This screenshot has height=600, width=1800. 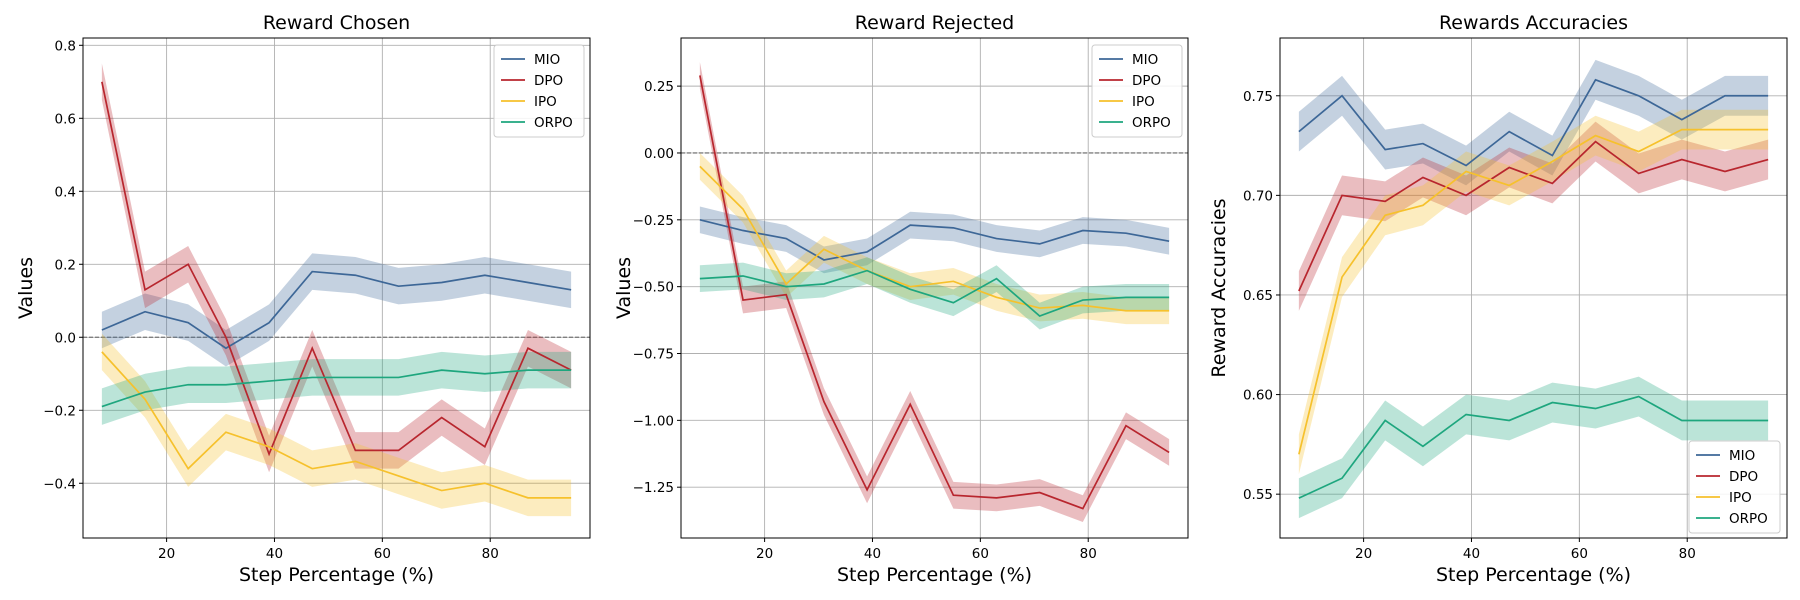 I want to click on chart-title: Rewards Accuracies, so click(x=1533, y=23).